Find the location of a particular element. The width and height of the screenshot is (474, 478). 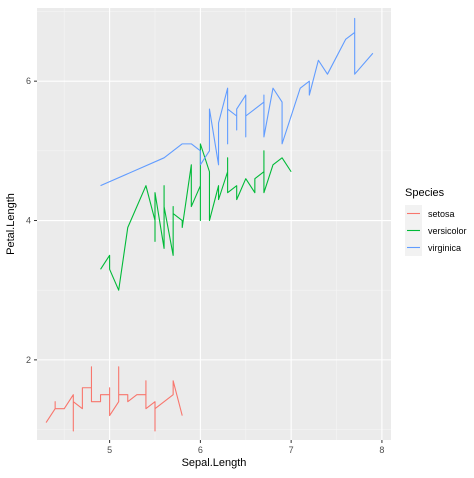

series-line-versicolor is located at coordinates (196, 217).